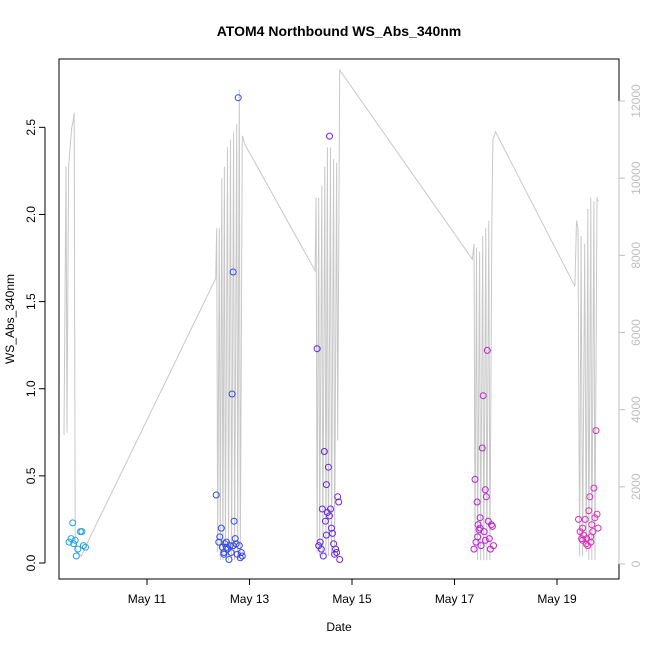 The image size is (650, 650). What do you see at coordinates (31, 127) in the screenshot?
I see `y-tick-label: 2.5` at bounding box center [31, 127].